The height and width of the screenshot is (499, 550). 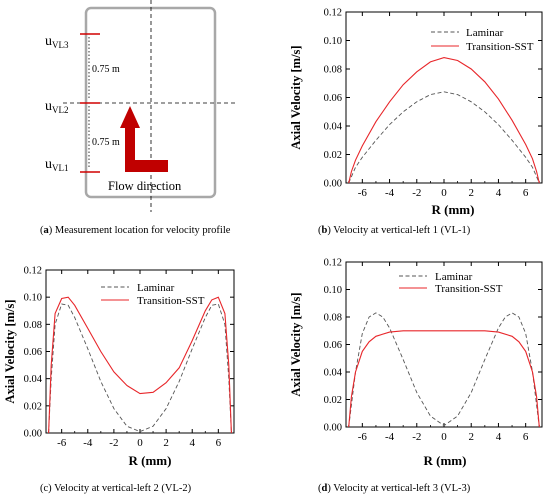 I want to click on distance-label-lower: 0.75 m, so click(x=106, y=142).